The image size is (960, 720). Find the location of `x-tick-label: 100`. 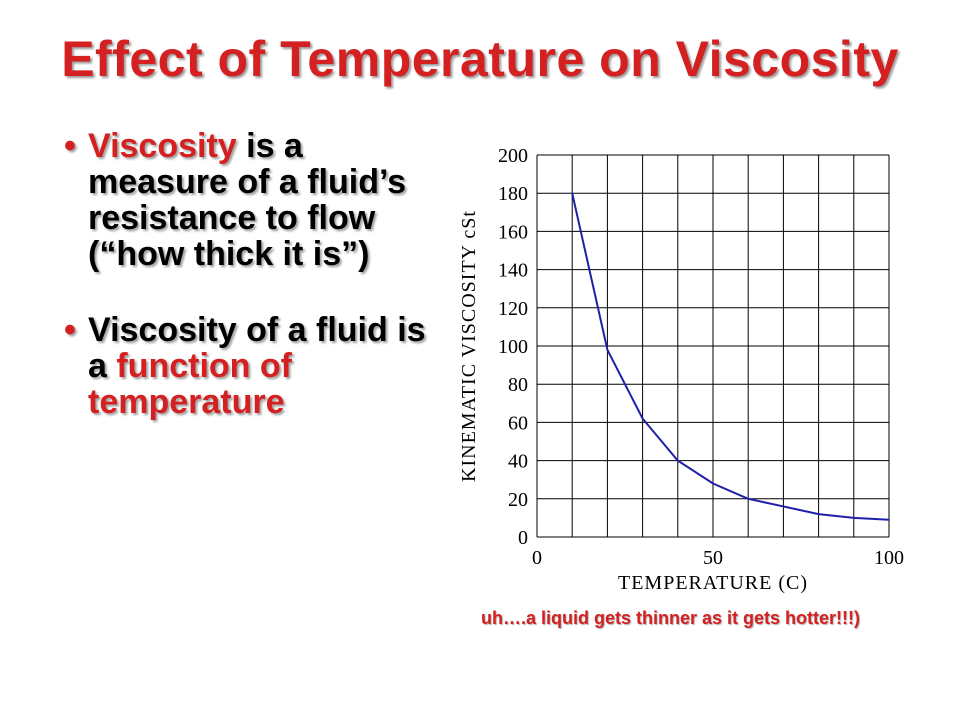

x-tick-label: 100 is located at coordinates (889, 558).